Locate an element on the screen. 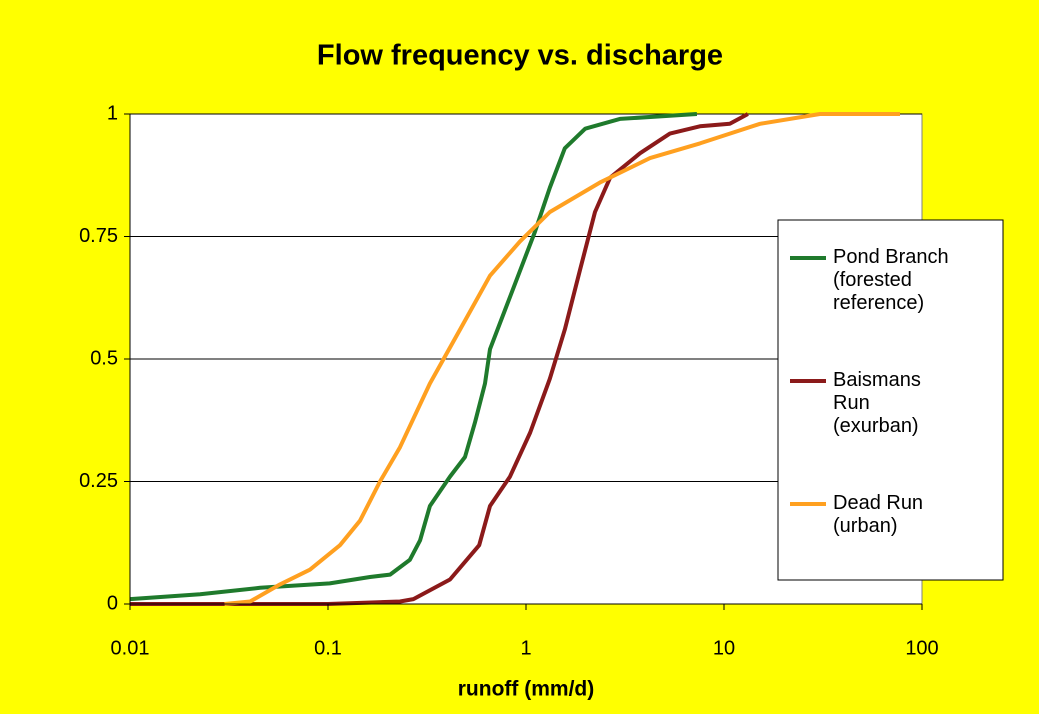 Image resolution: width=1039 pixels, height=714 pixels. legend is located at coordinates (890, 400).